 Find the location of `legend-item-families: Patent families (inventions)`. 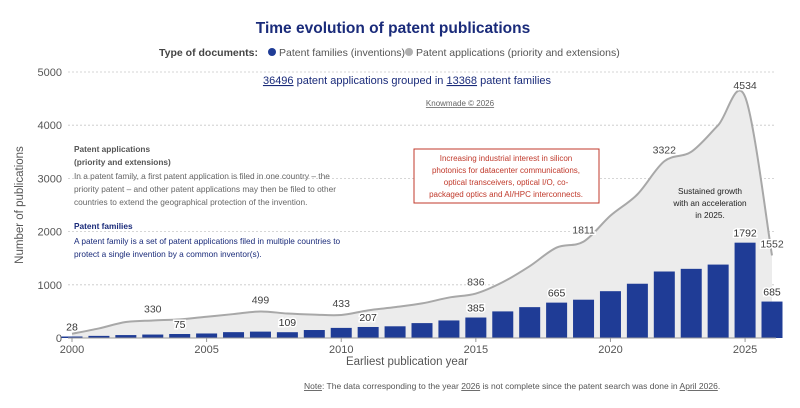

legend-item-families: Patent families (inventions) is located at coordinates (342, 53).